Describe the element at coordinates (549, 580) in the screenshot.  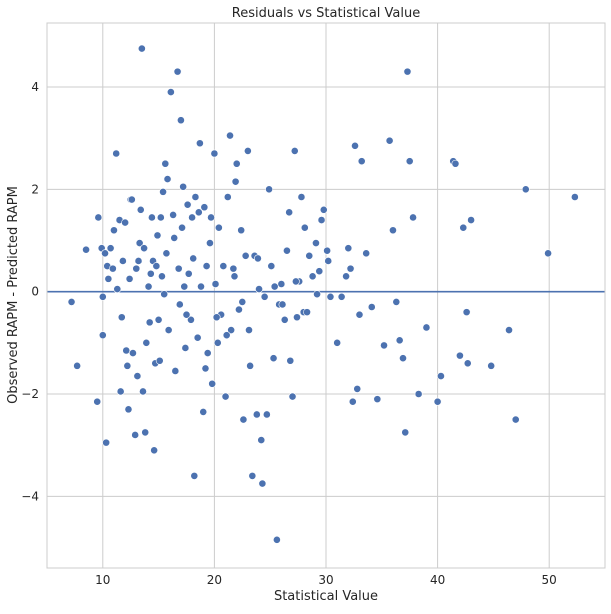
I see `x-tick-label: 50` at that location.